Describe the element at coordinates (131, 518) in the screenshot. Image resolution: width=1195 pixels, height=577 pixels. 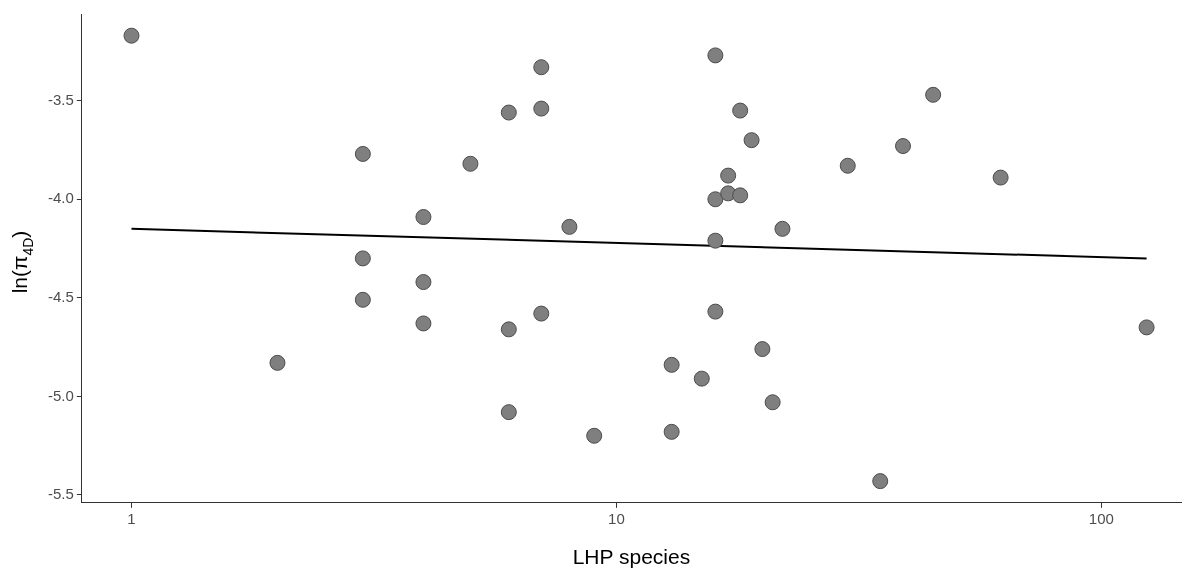
I see `x-tick-label: 1` at that location.